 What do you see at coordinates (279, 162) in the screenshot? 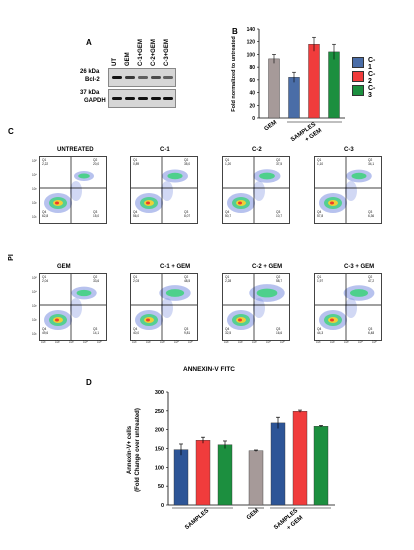
I see `flow-quadrant-q2: Q2 37,5` at bounding box center [279, 162].